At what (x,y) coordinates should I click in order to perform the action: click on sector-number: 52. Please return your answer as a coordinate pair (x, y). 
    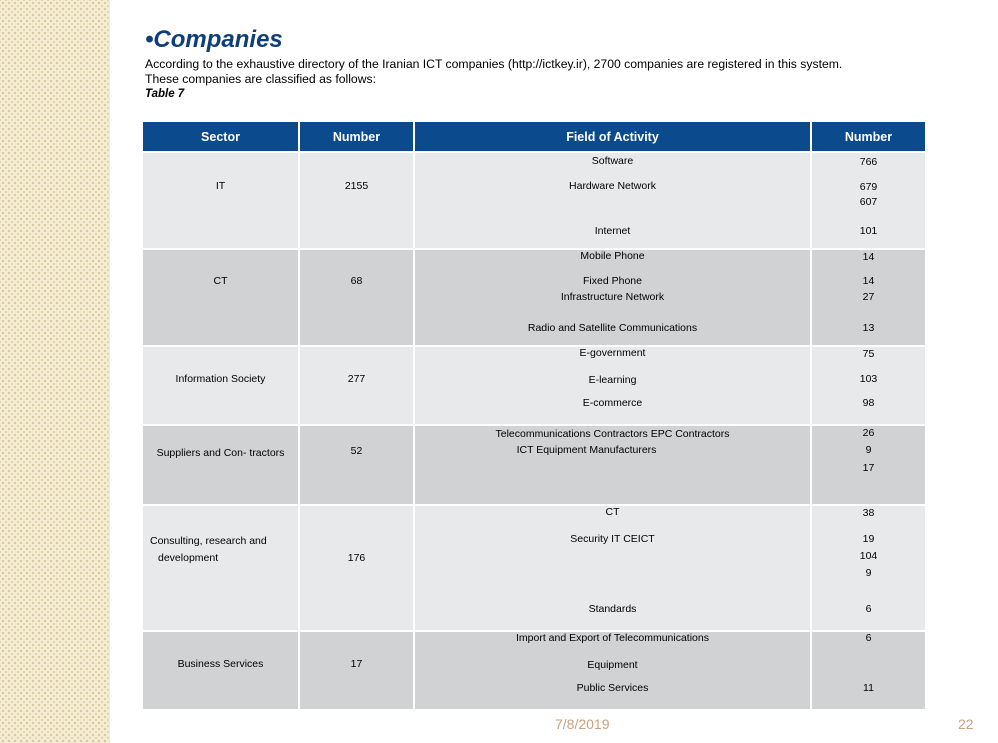
    Looking at the image, I should click on (356, 451).